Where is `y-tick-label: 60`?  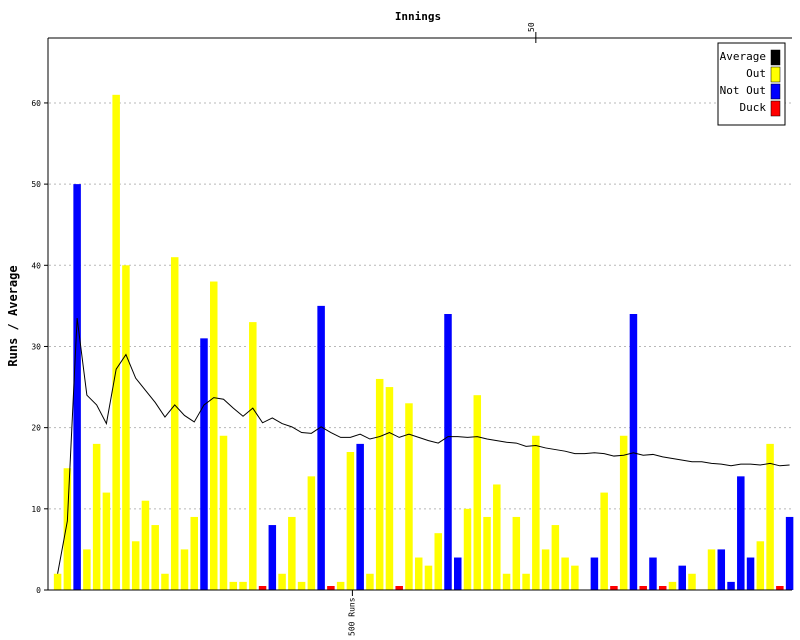
y-tick-label: 60 is located at coordinates (36, 103).